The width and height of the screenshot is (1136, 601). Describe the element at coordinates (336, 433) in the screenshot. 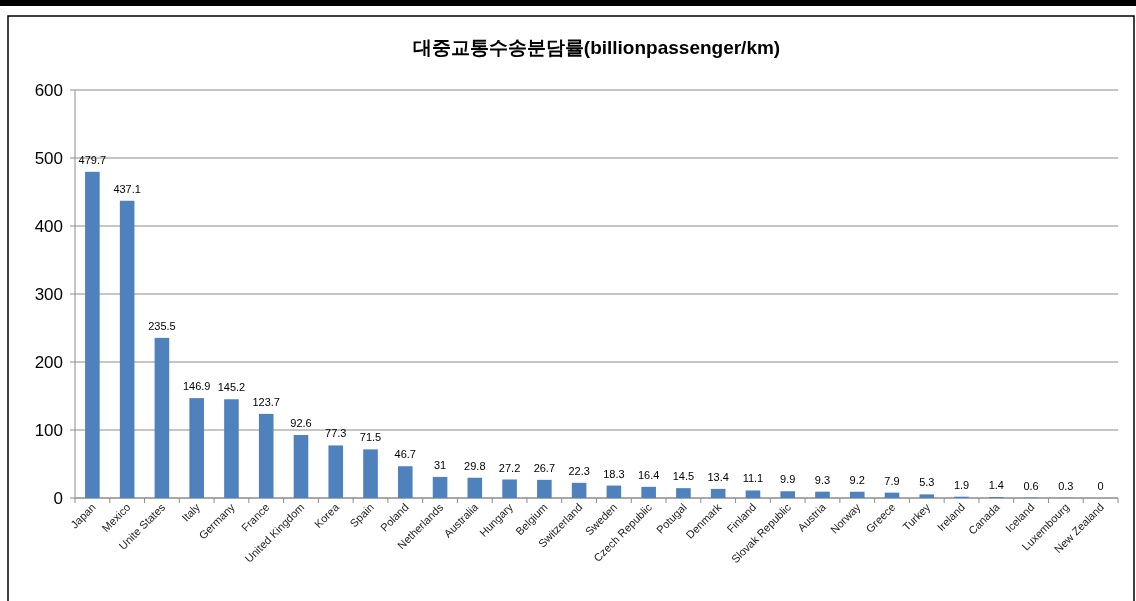

I see `data-label: 77.3` at that location.